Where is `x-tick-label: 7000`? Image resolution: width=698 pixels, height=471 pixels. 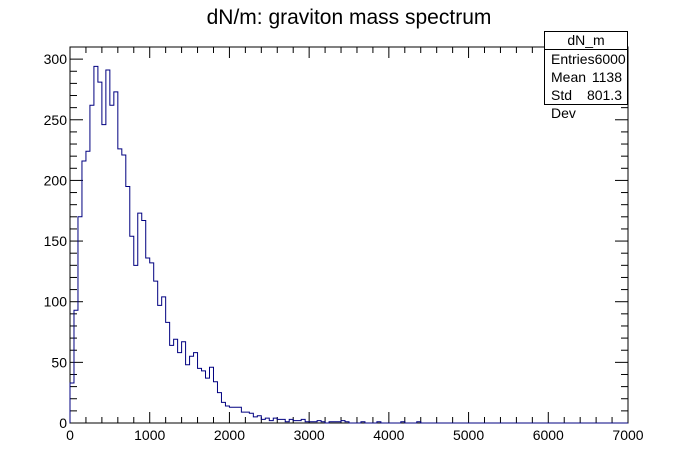 x-tick-label: 7000 is located at coordinates (627, 435).